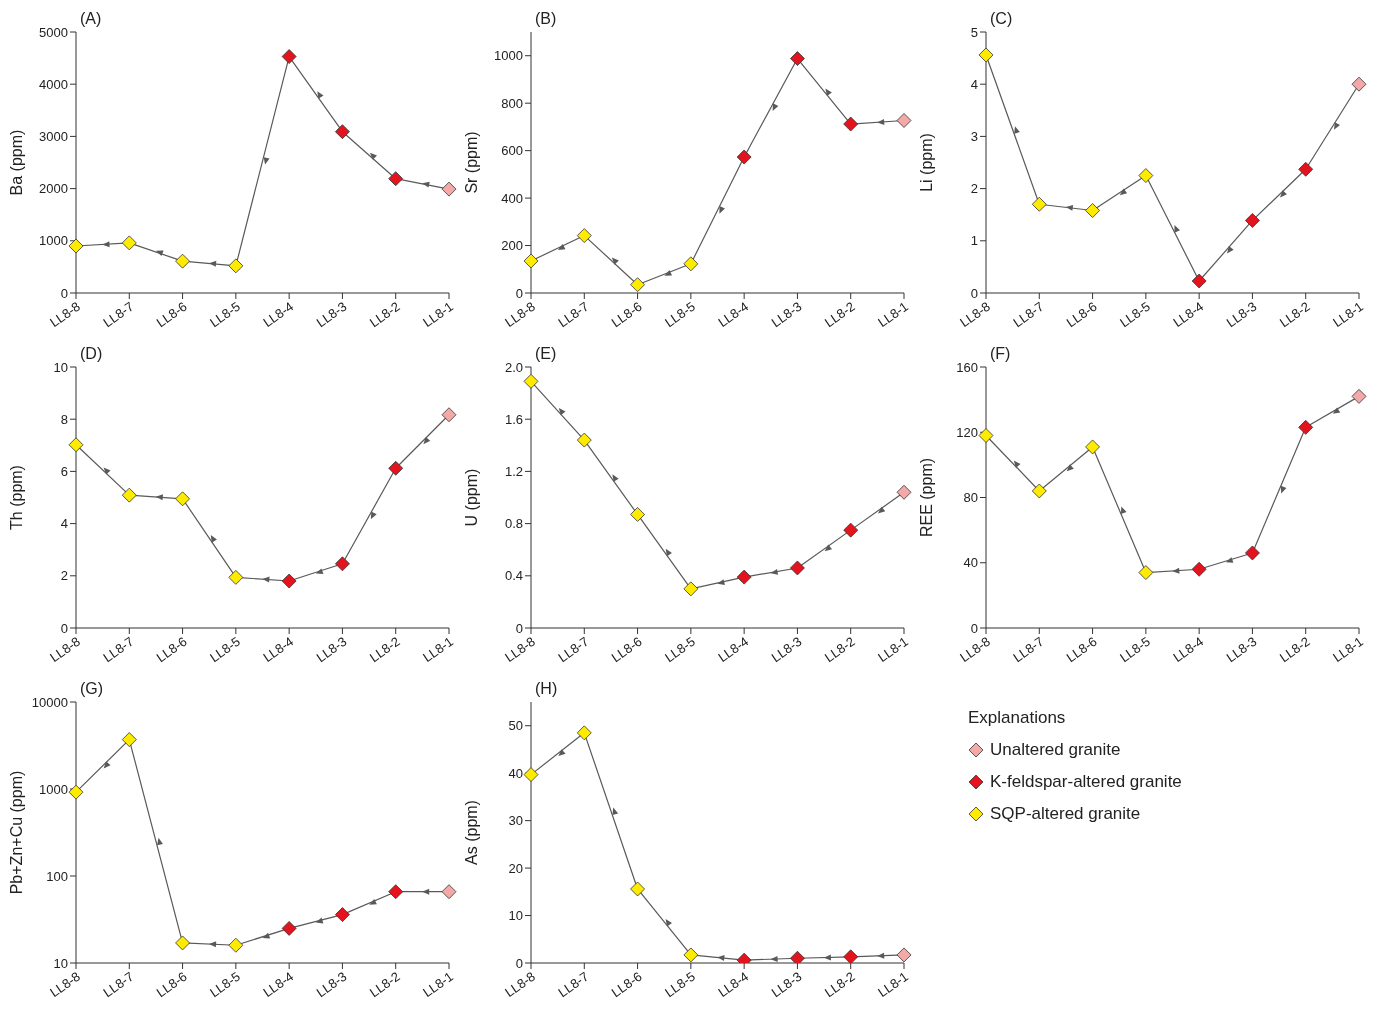  I want to click on y-tick-label: 10000, so click(49, 702).